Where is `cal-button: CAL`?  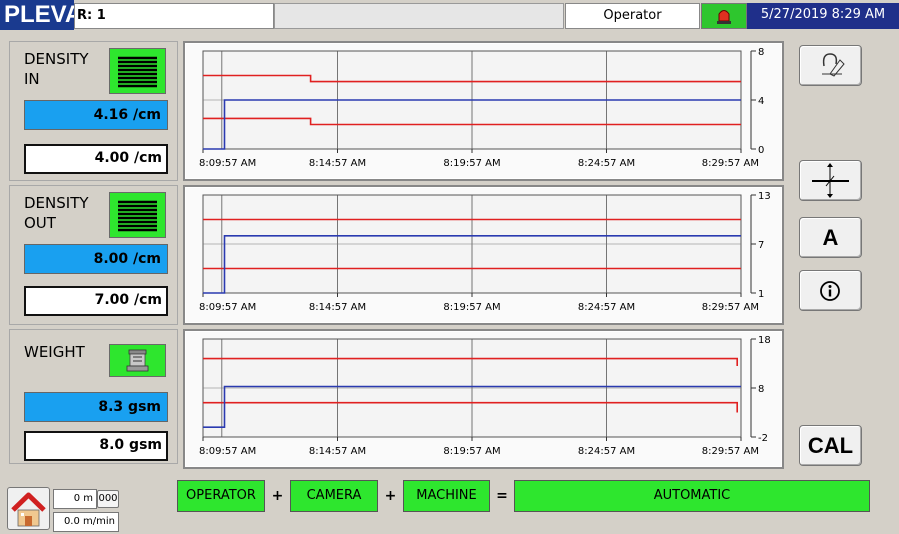
cal-button: CAL is located at coordinates (830, 445).